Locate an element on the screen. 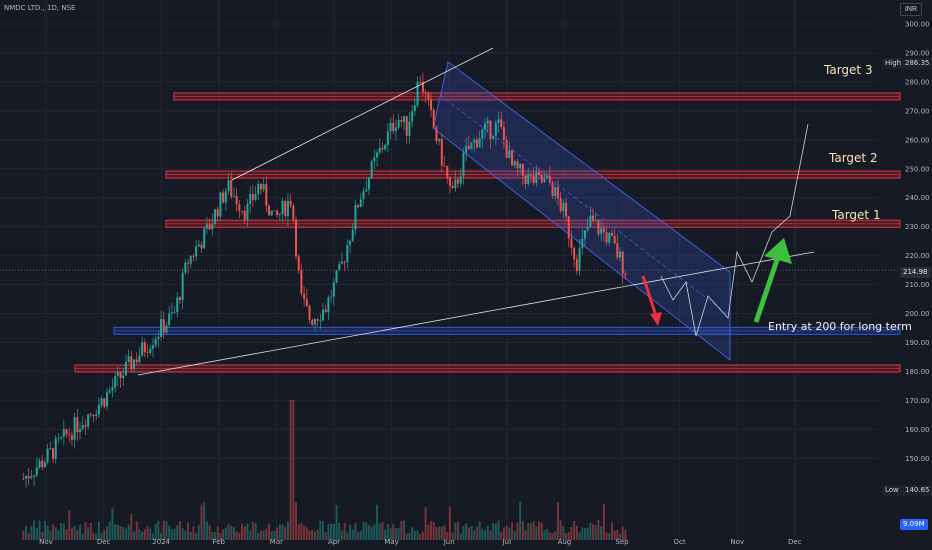 The image size is (932, 550). price-tick-label: 180.00 is located at coordinates (917, 372).